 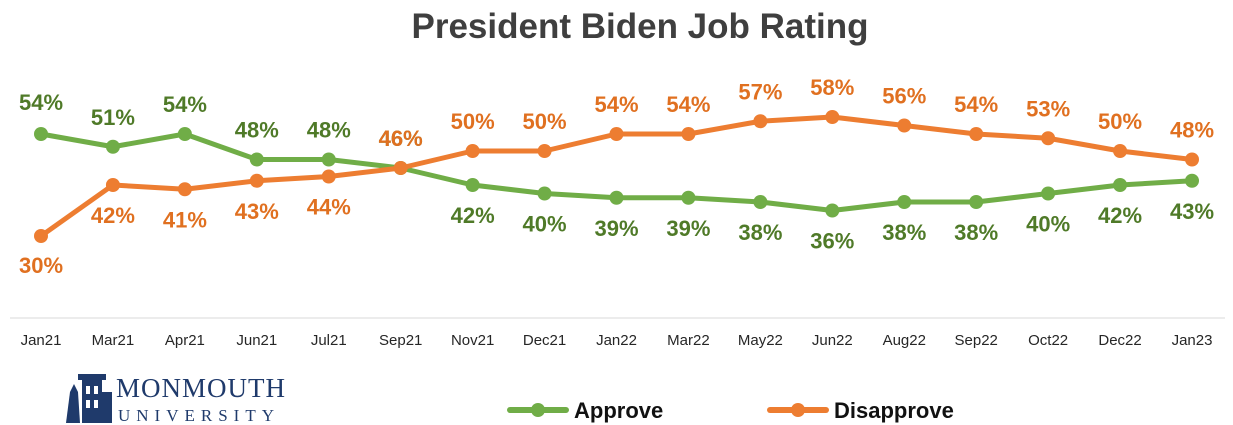 What do you see at coordinates (400, 340) in the screenshot?
I see `x-tick-label: Sep21` at bounding box center [400, 340].